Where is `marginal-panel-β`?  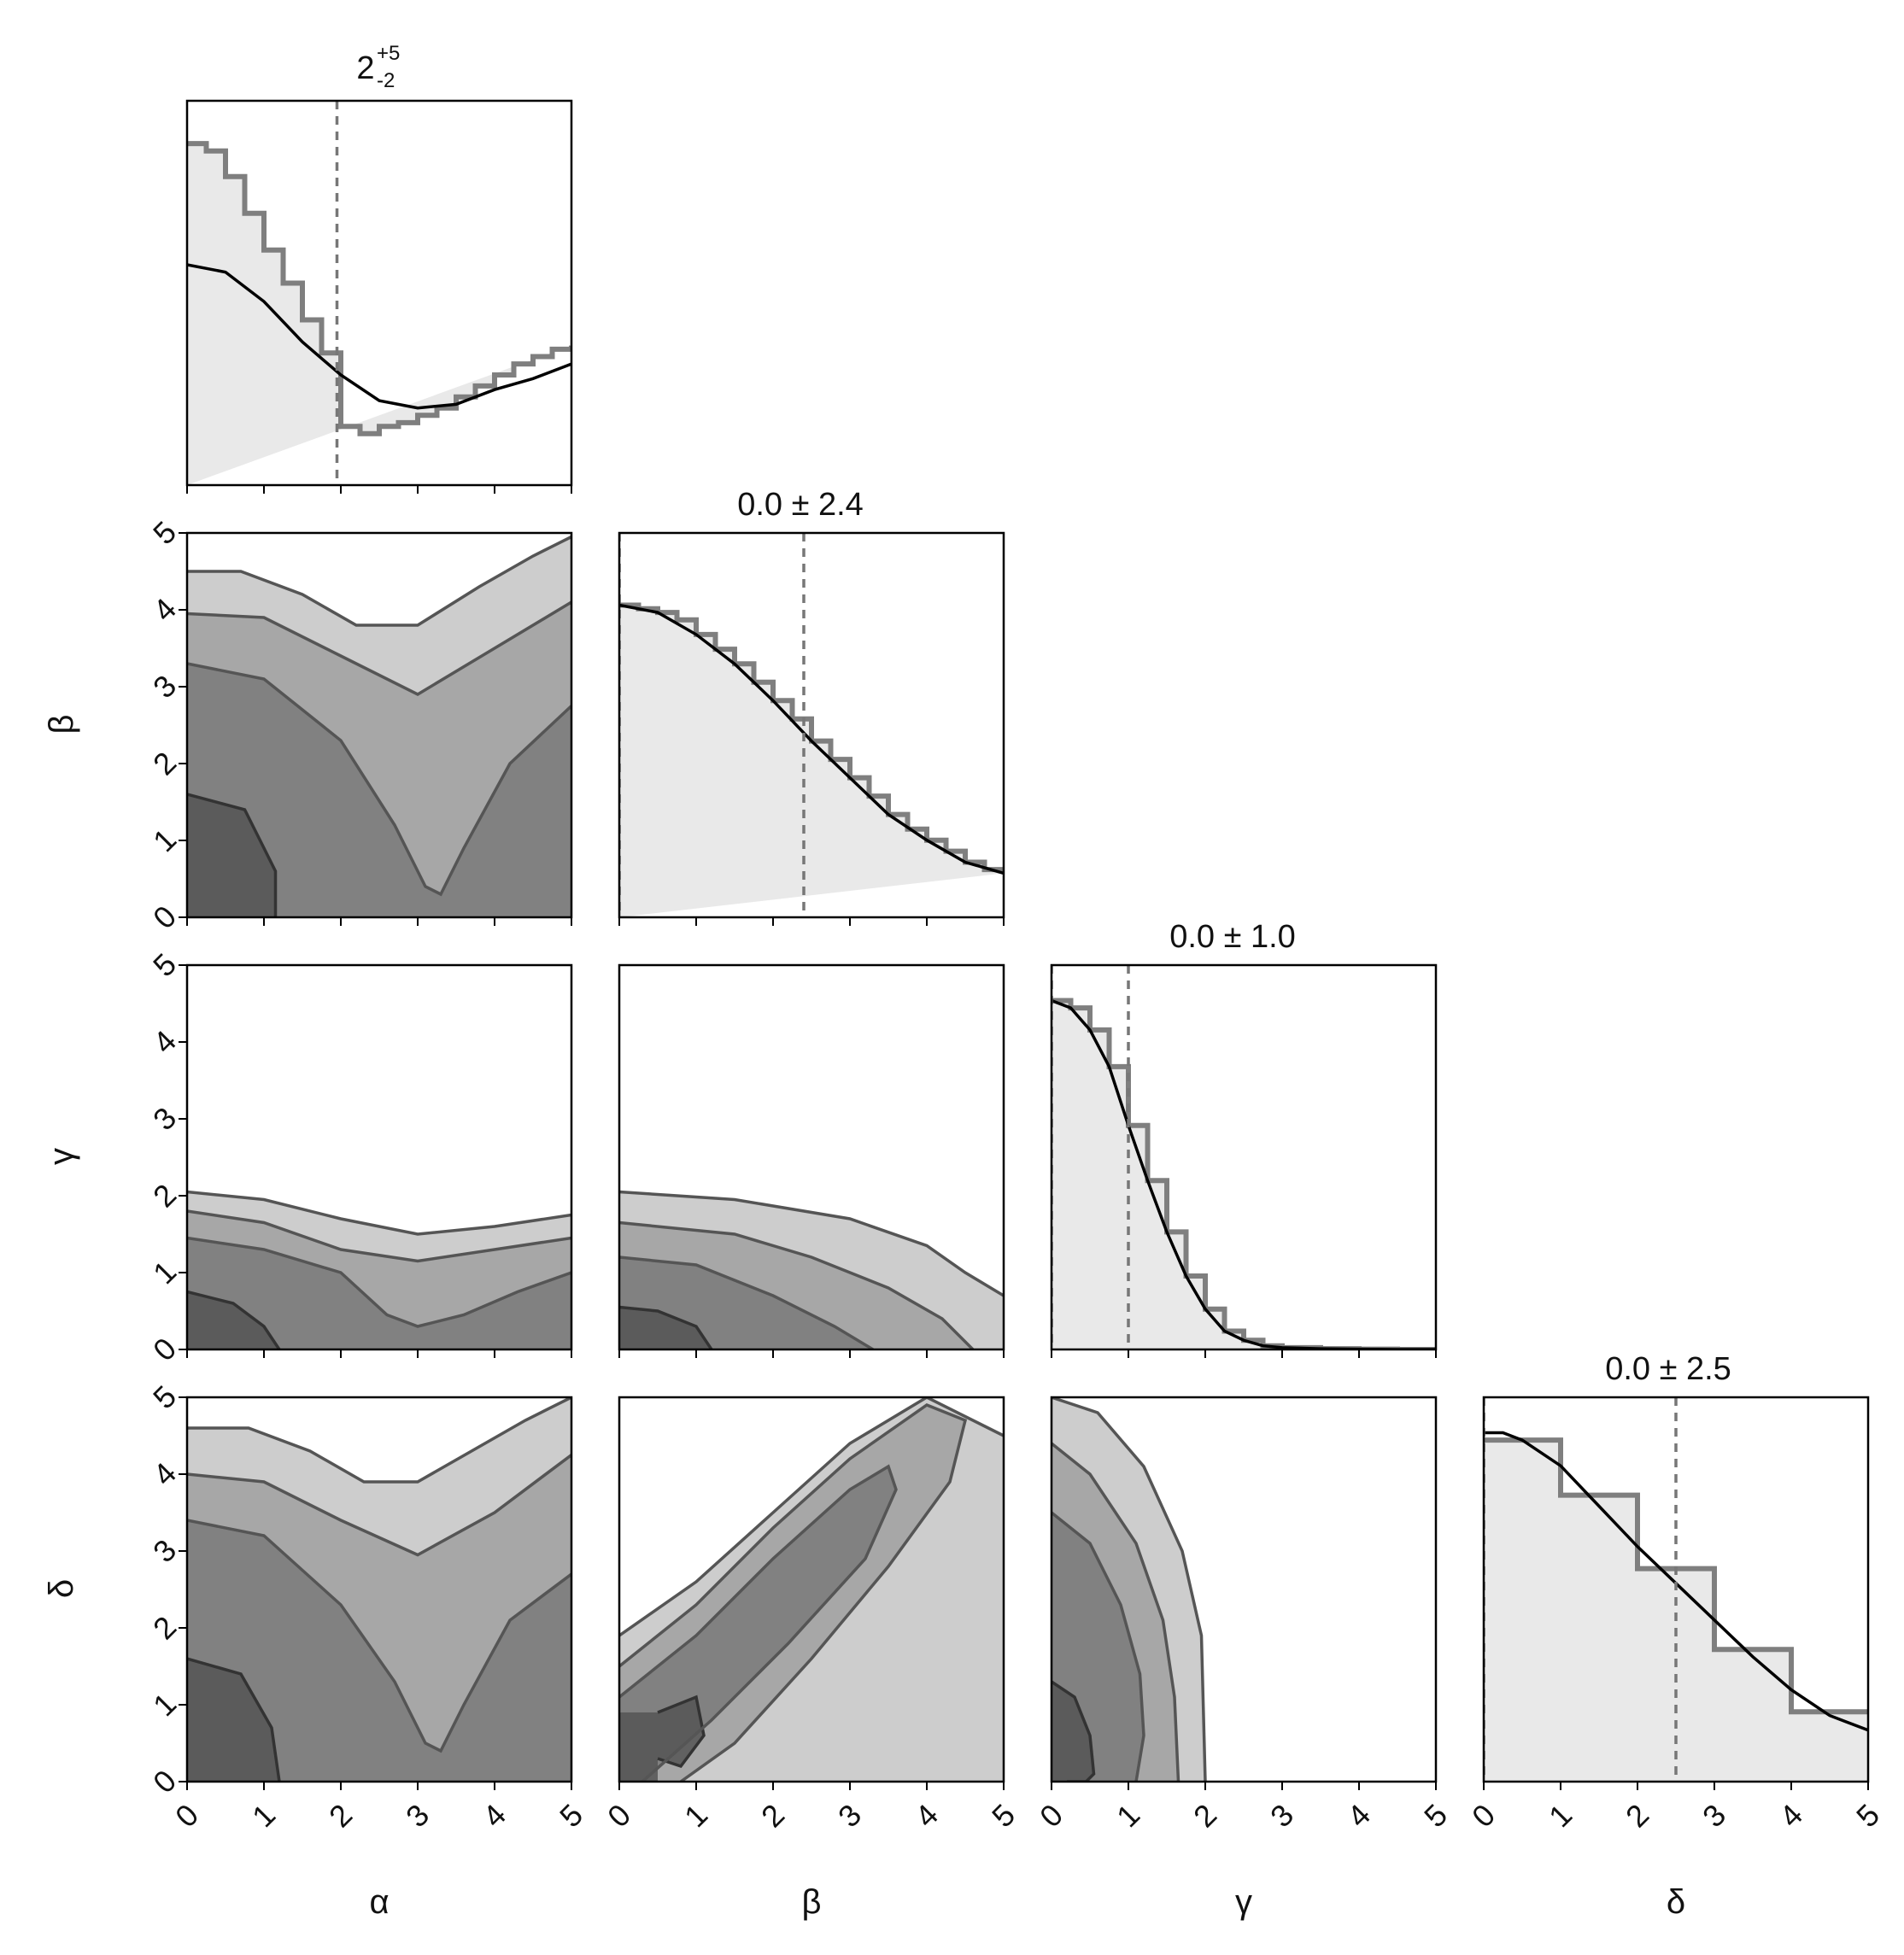 marginal-panel-β is located at coordinates (811, 729).